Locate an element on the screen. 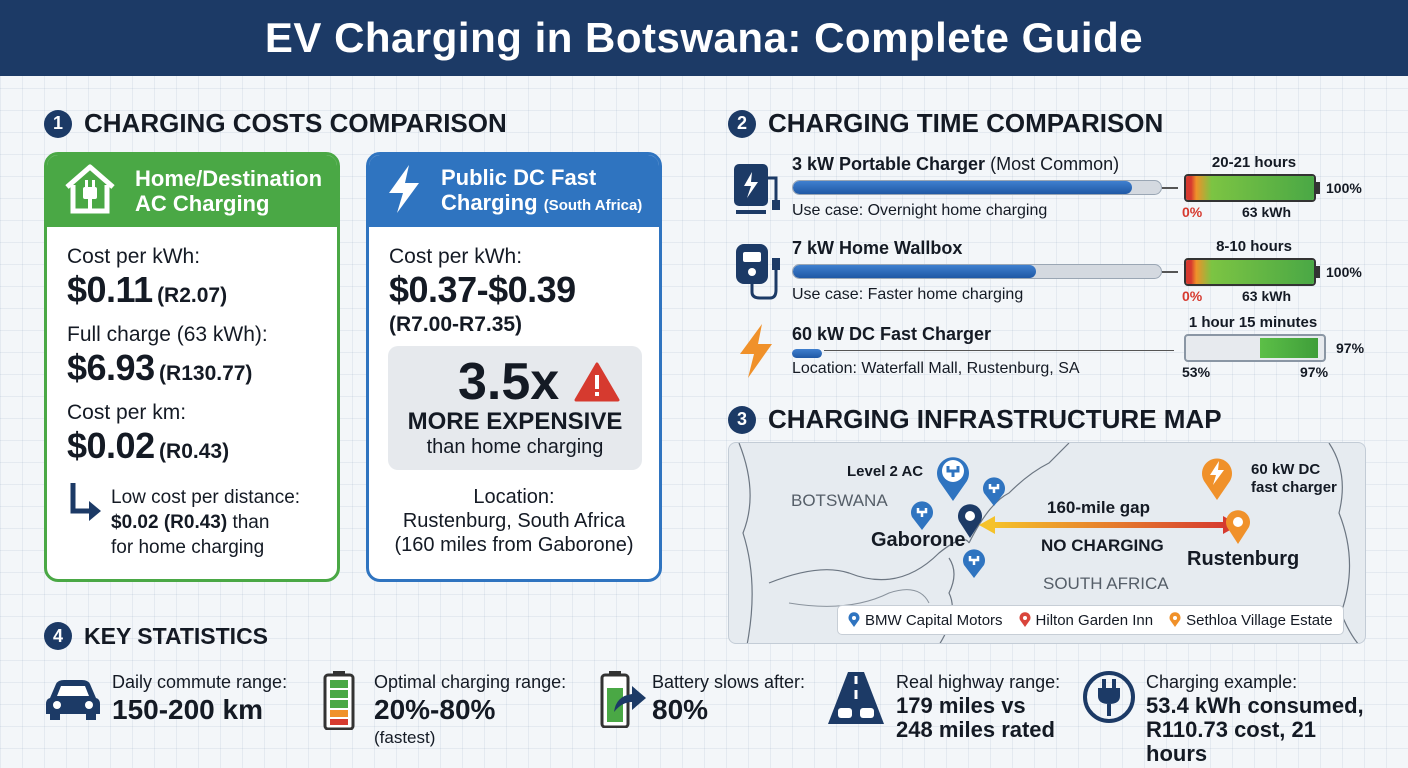 This screenshot has width=1408, height=768. country-south-africa: SOUTH AFRICA is located at coordinates (1106, 583).